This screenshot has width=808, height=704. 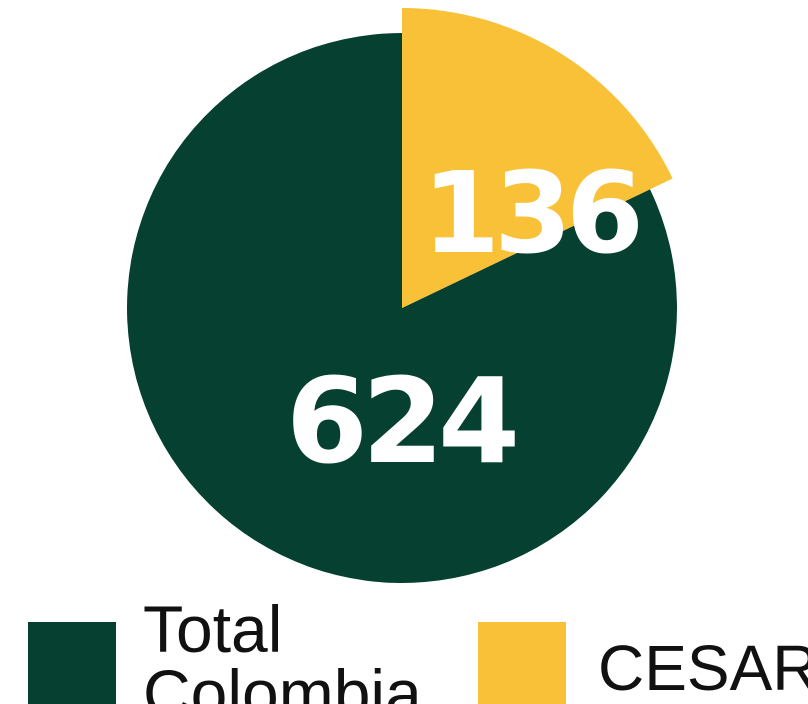 I want to click on data-label-total-colombia: 624, so click(x=400, y=421).